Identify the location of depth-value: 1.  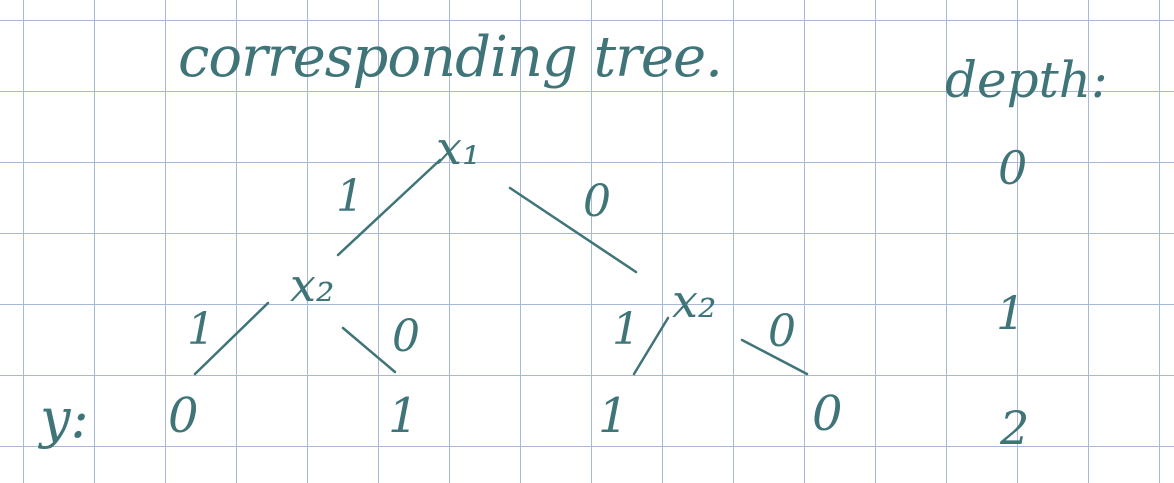
(1011, 313).